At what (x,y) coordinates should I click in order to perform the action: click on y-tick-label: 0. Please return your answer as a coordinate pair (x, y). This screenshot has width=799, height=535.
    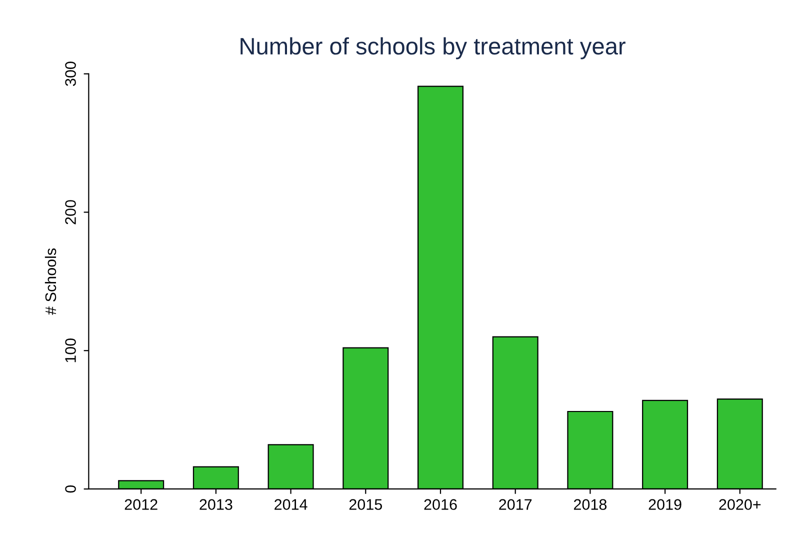
    Looking at the image, I should click on (70, 489).